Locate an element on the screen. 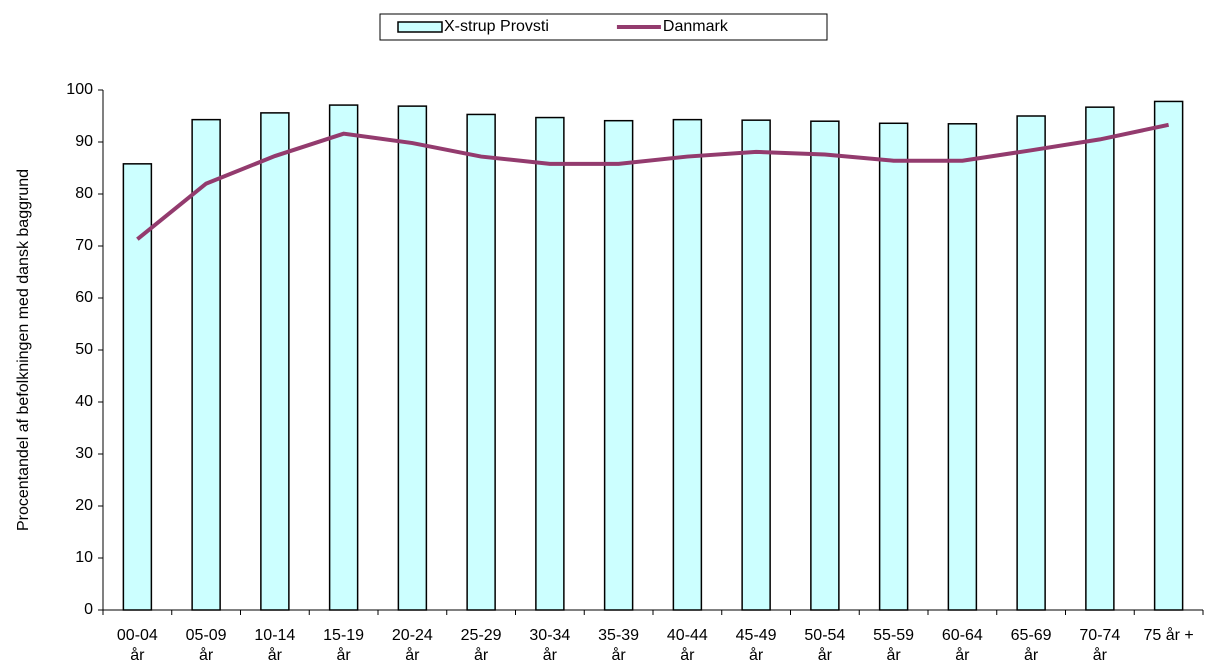 This screenshot has height=669, width=1208. y-tick-label: 100 is located at coordinates (79, 89).